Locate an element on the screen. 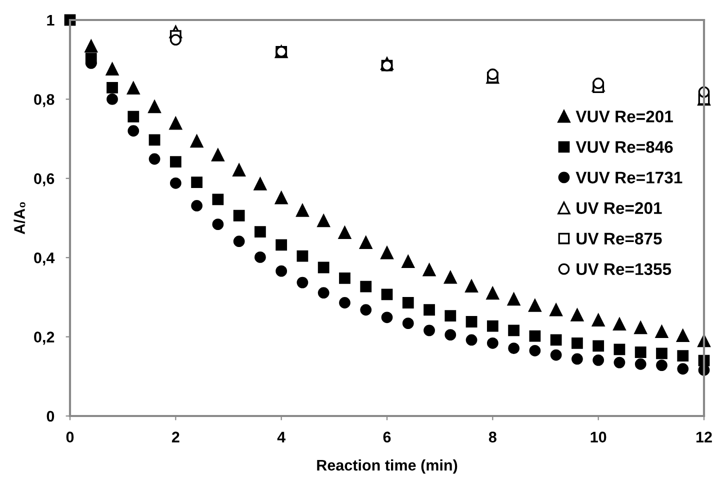 The height and width of the screenshot is (488, 716). x-tick-label: 12 is located at coordinates (704, 437).